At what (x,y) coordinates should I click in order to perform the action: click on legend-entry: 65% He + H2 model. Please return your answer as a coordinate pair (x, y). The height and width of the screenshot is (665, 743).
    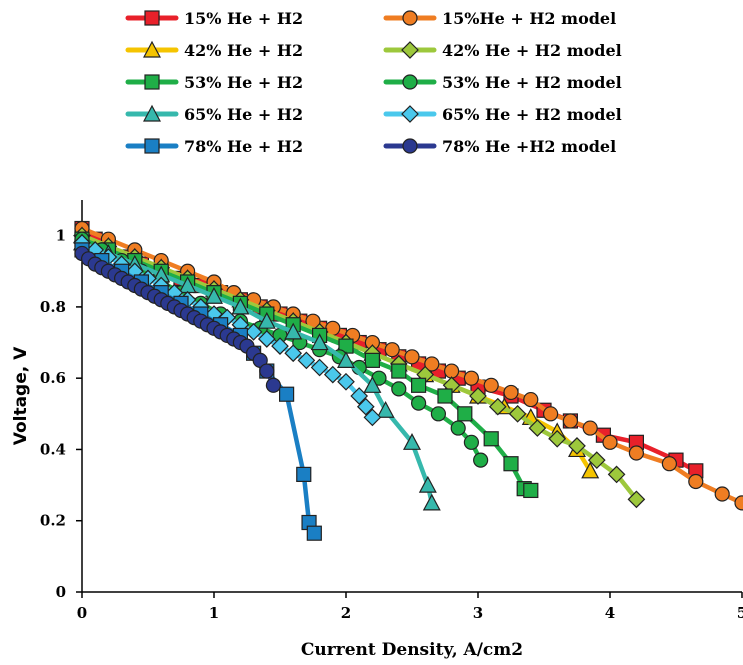
    Looking at the image, I should click on (502, 114).